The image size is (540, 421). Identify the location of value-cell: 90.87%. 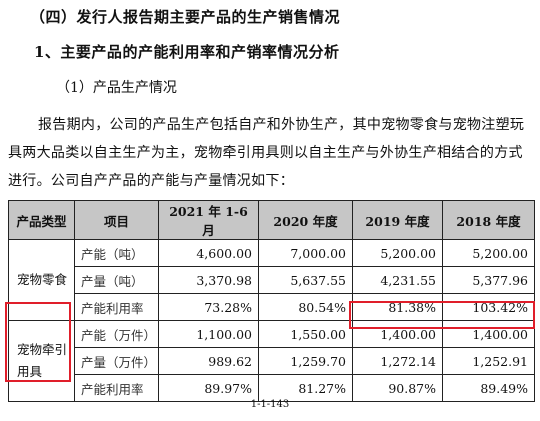
(397, 388).